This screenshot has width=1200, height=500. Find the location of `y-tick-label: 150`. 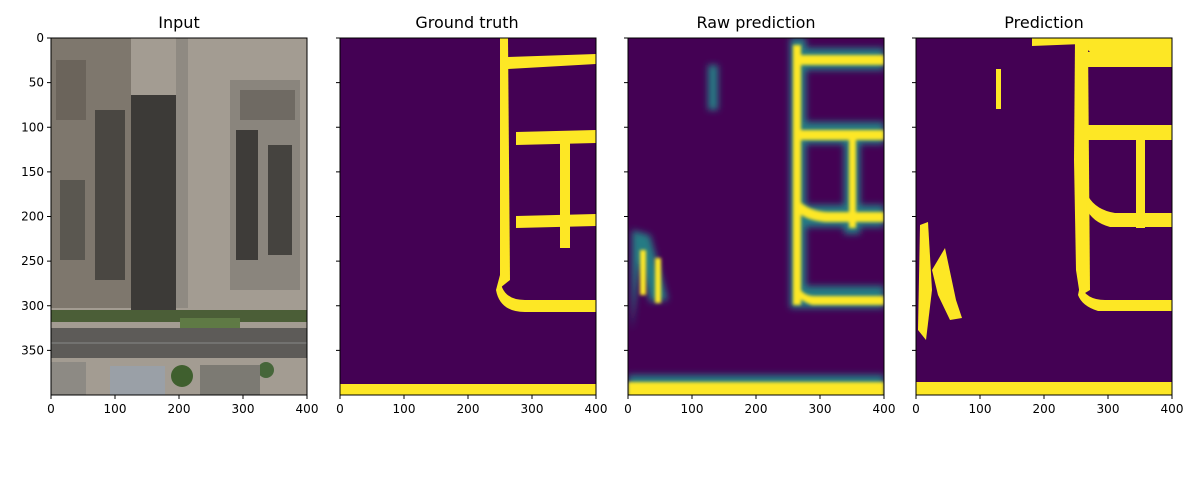

y-tick-label: 150 is located at coordinates (32, 172).